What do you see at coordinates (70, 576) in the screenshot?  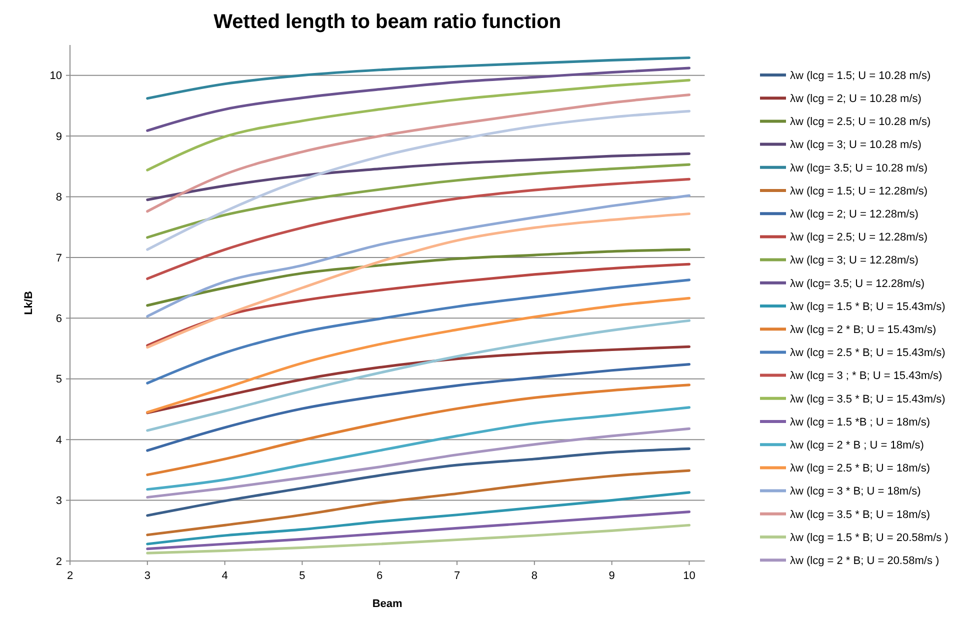 I see `x-tick-label: 2` at bounding box center [70, 576].